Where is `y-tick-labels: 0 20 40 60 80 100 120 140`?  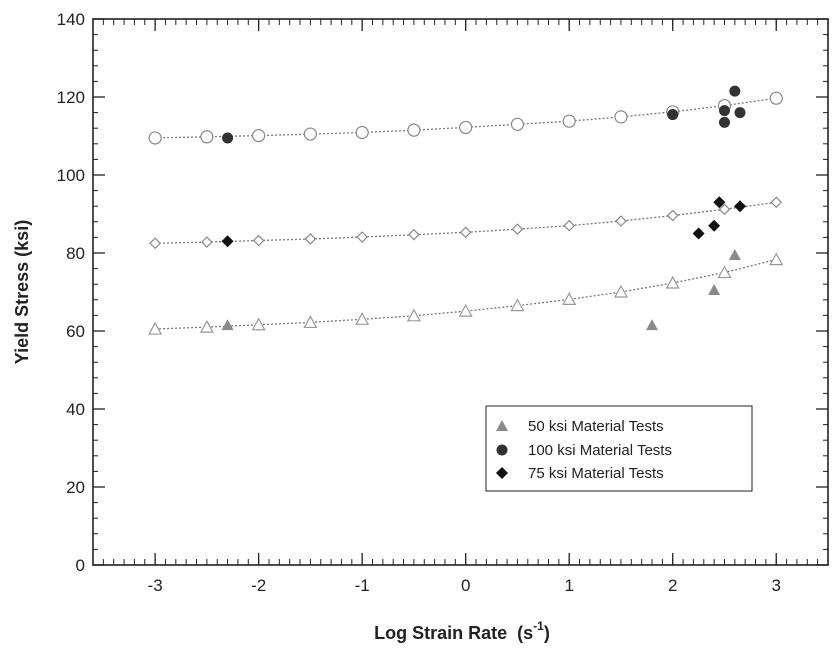 y-tick-labels: 0 20 40 60 80 100 120 140 is located at coordinates (71, 292).